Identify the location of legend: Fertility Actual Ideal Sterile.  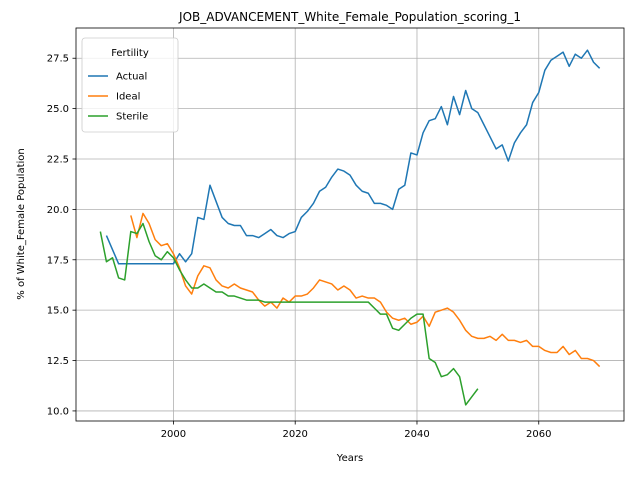
(130, 85).